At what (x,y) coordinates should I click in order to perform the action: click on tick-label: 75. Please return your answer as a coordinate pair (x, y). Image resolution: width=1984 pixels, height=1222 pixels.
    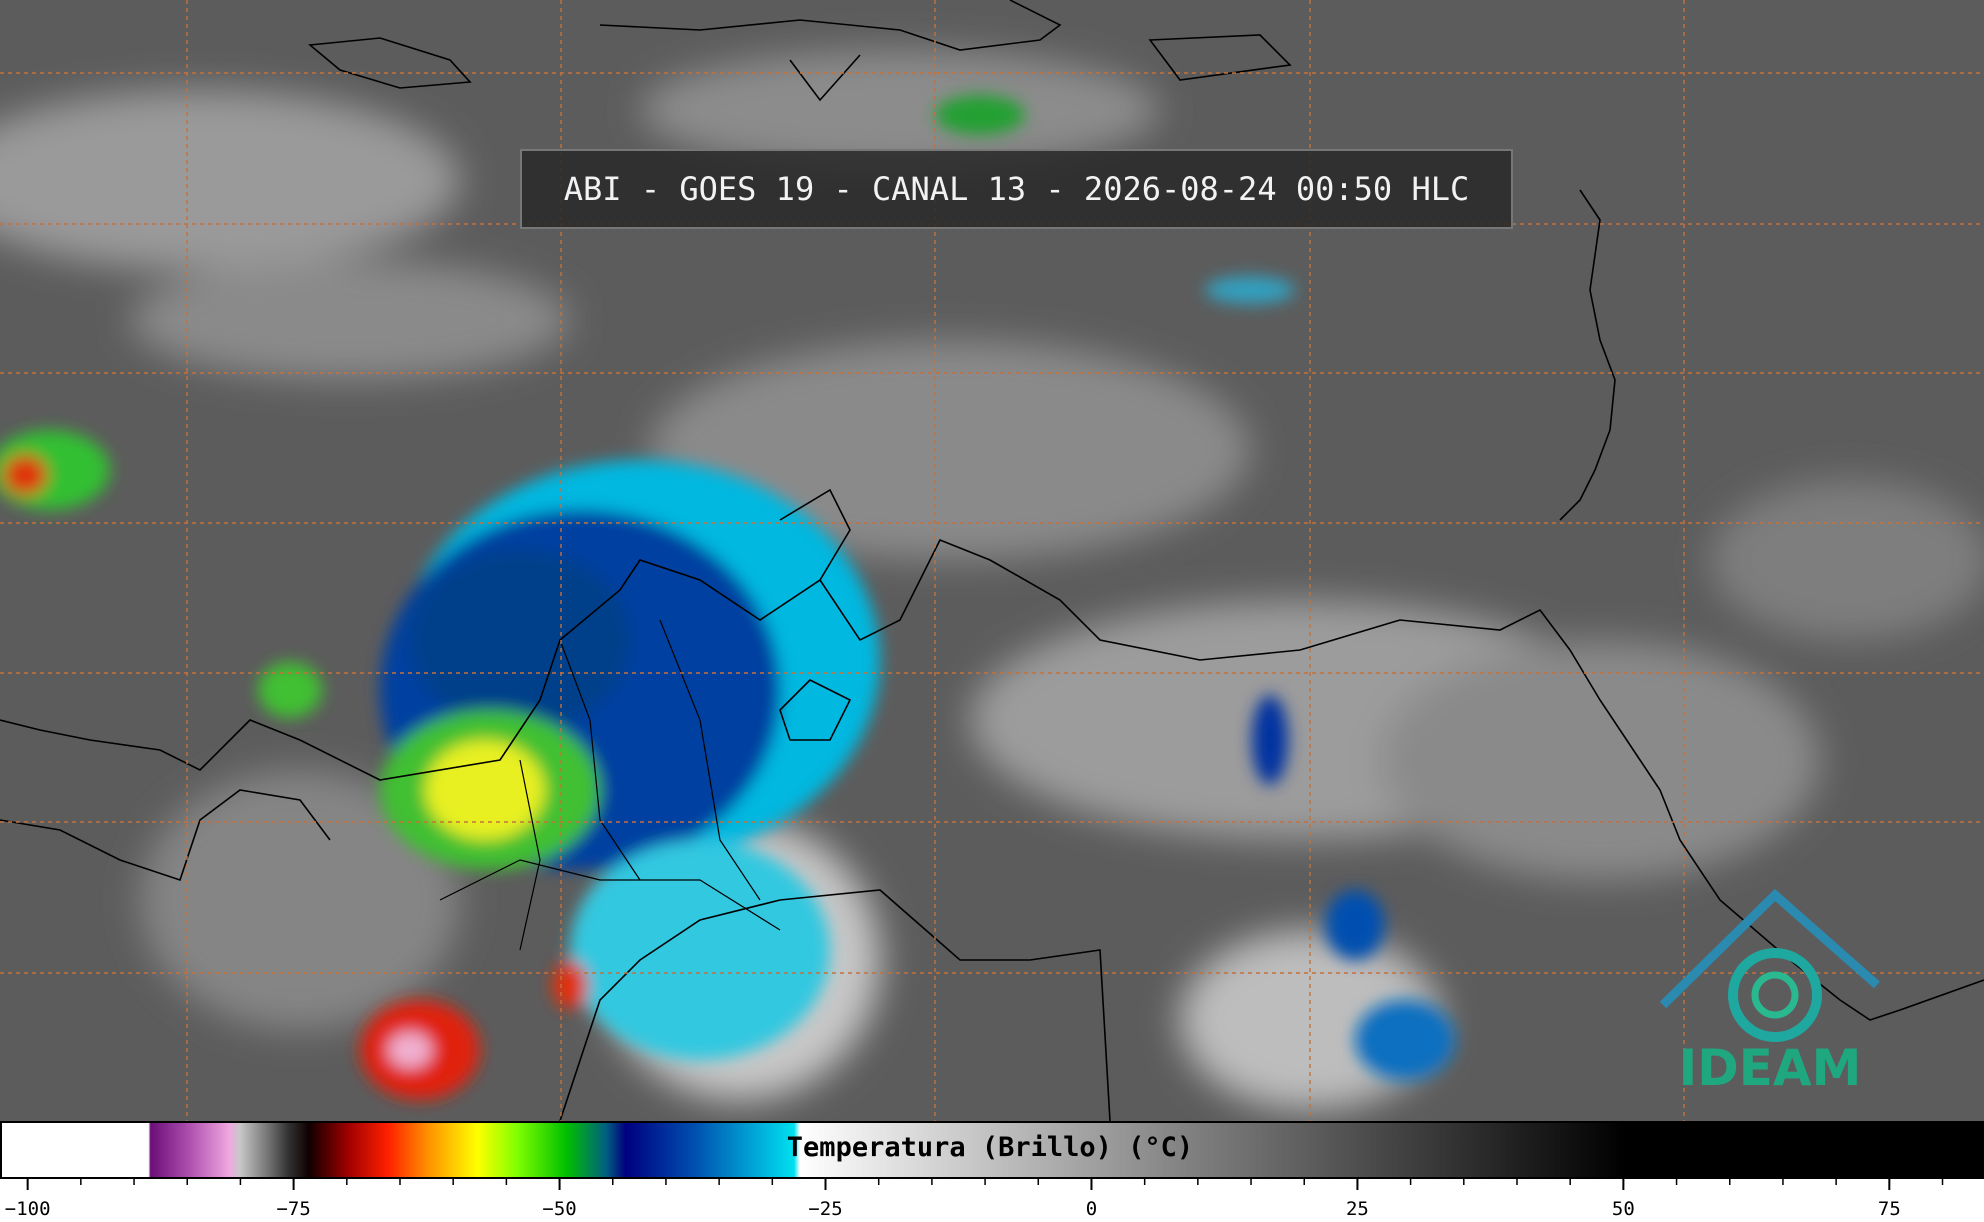
    Looking at the image, I should click on (1889, 1209).